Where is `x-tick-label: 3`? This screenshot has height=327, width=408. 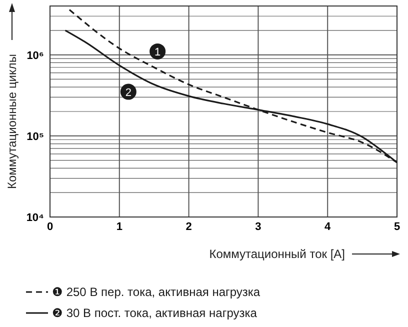
x-tick-label: 3 is located at coordinates (258, 227).